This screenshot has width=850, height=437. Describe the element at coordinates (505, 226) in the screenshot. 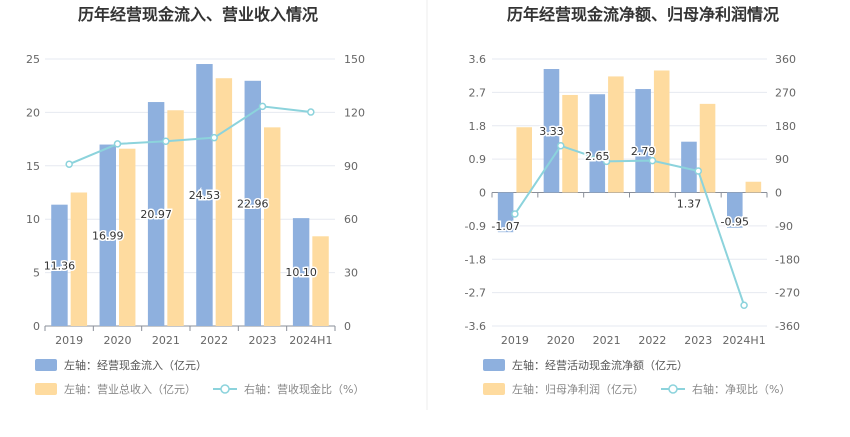

I see `bar-data-label: -1.07` at that location.